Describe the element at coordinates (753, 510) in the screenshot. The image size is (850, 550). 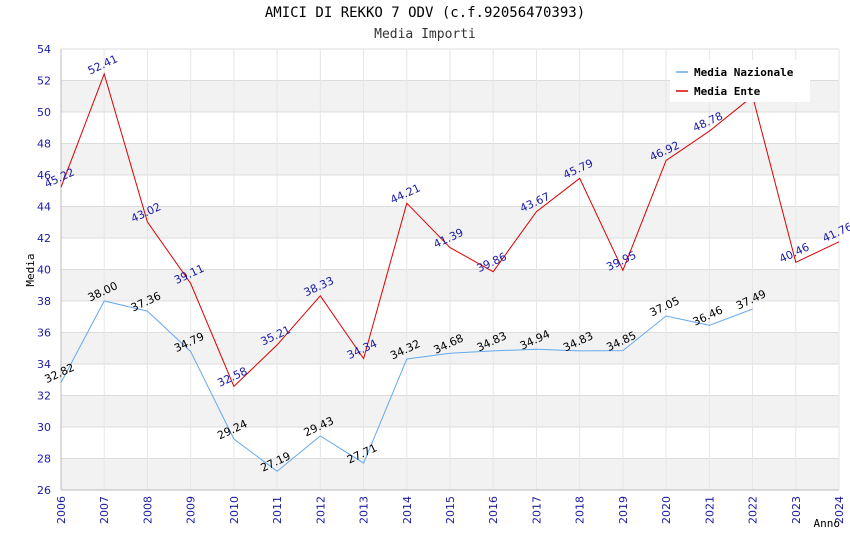
I see `x-tick-label: 2022` at that location.